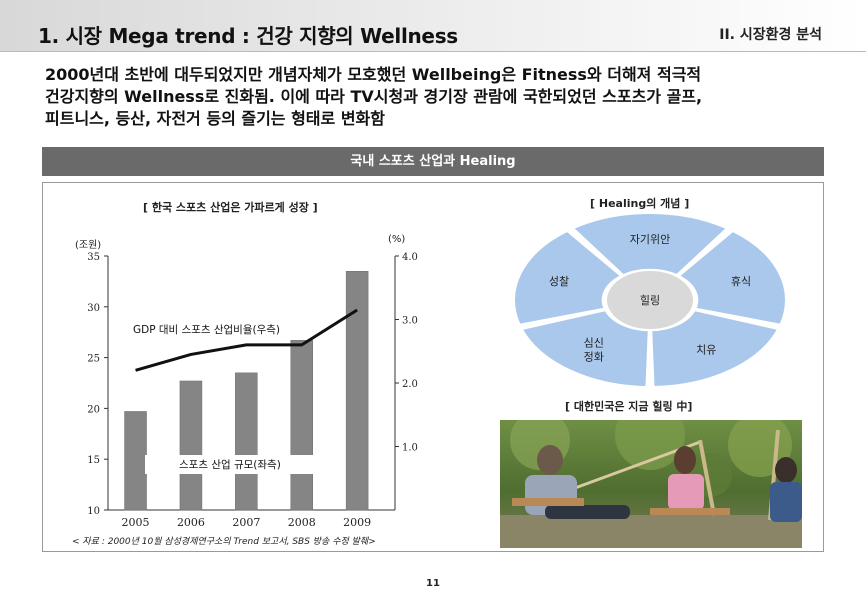 This screenshot has width=866, height=600. I want to click on left-tick-label: 30, so click(93, 308).